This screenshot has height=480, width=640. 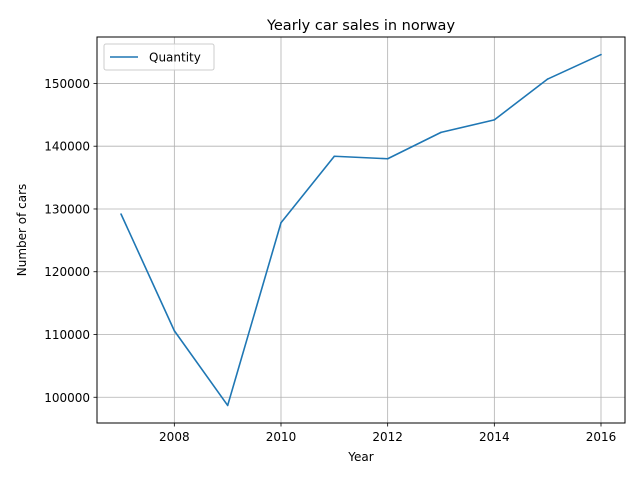 I want to click on y-axis-label: Number of cars, so click(x=22, y=230).